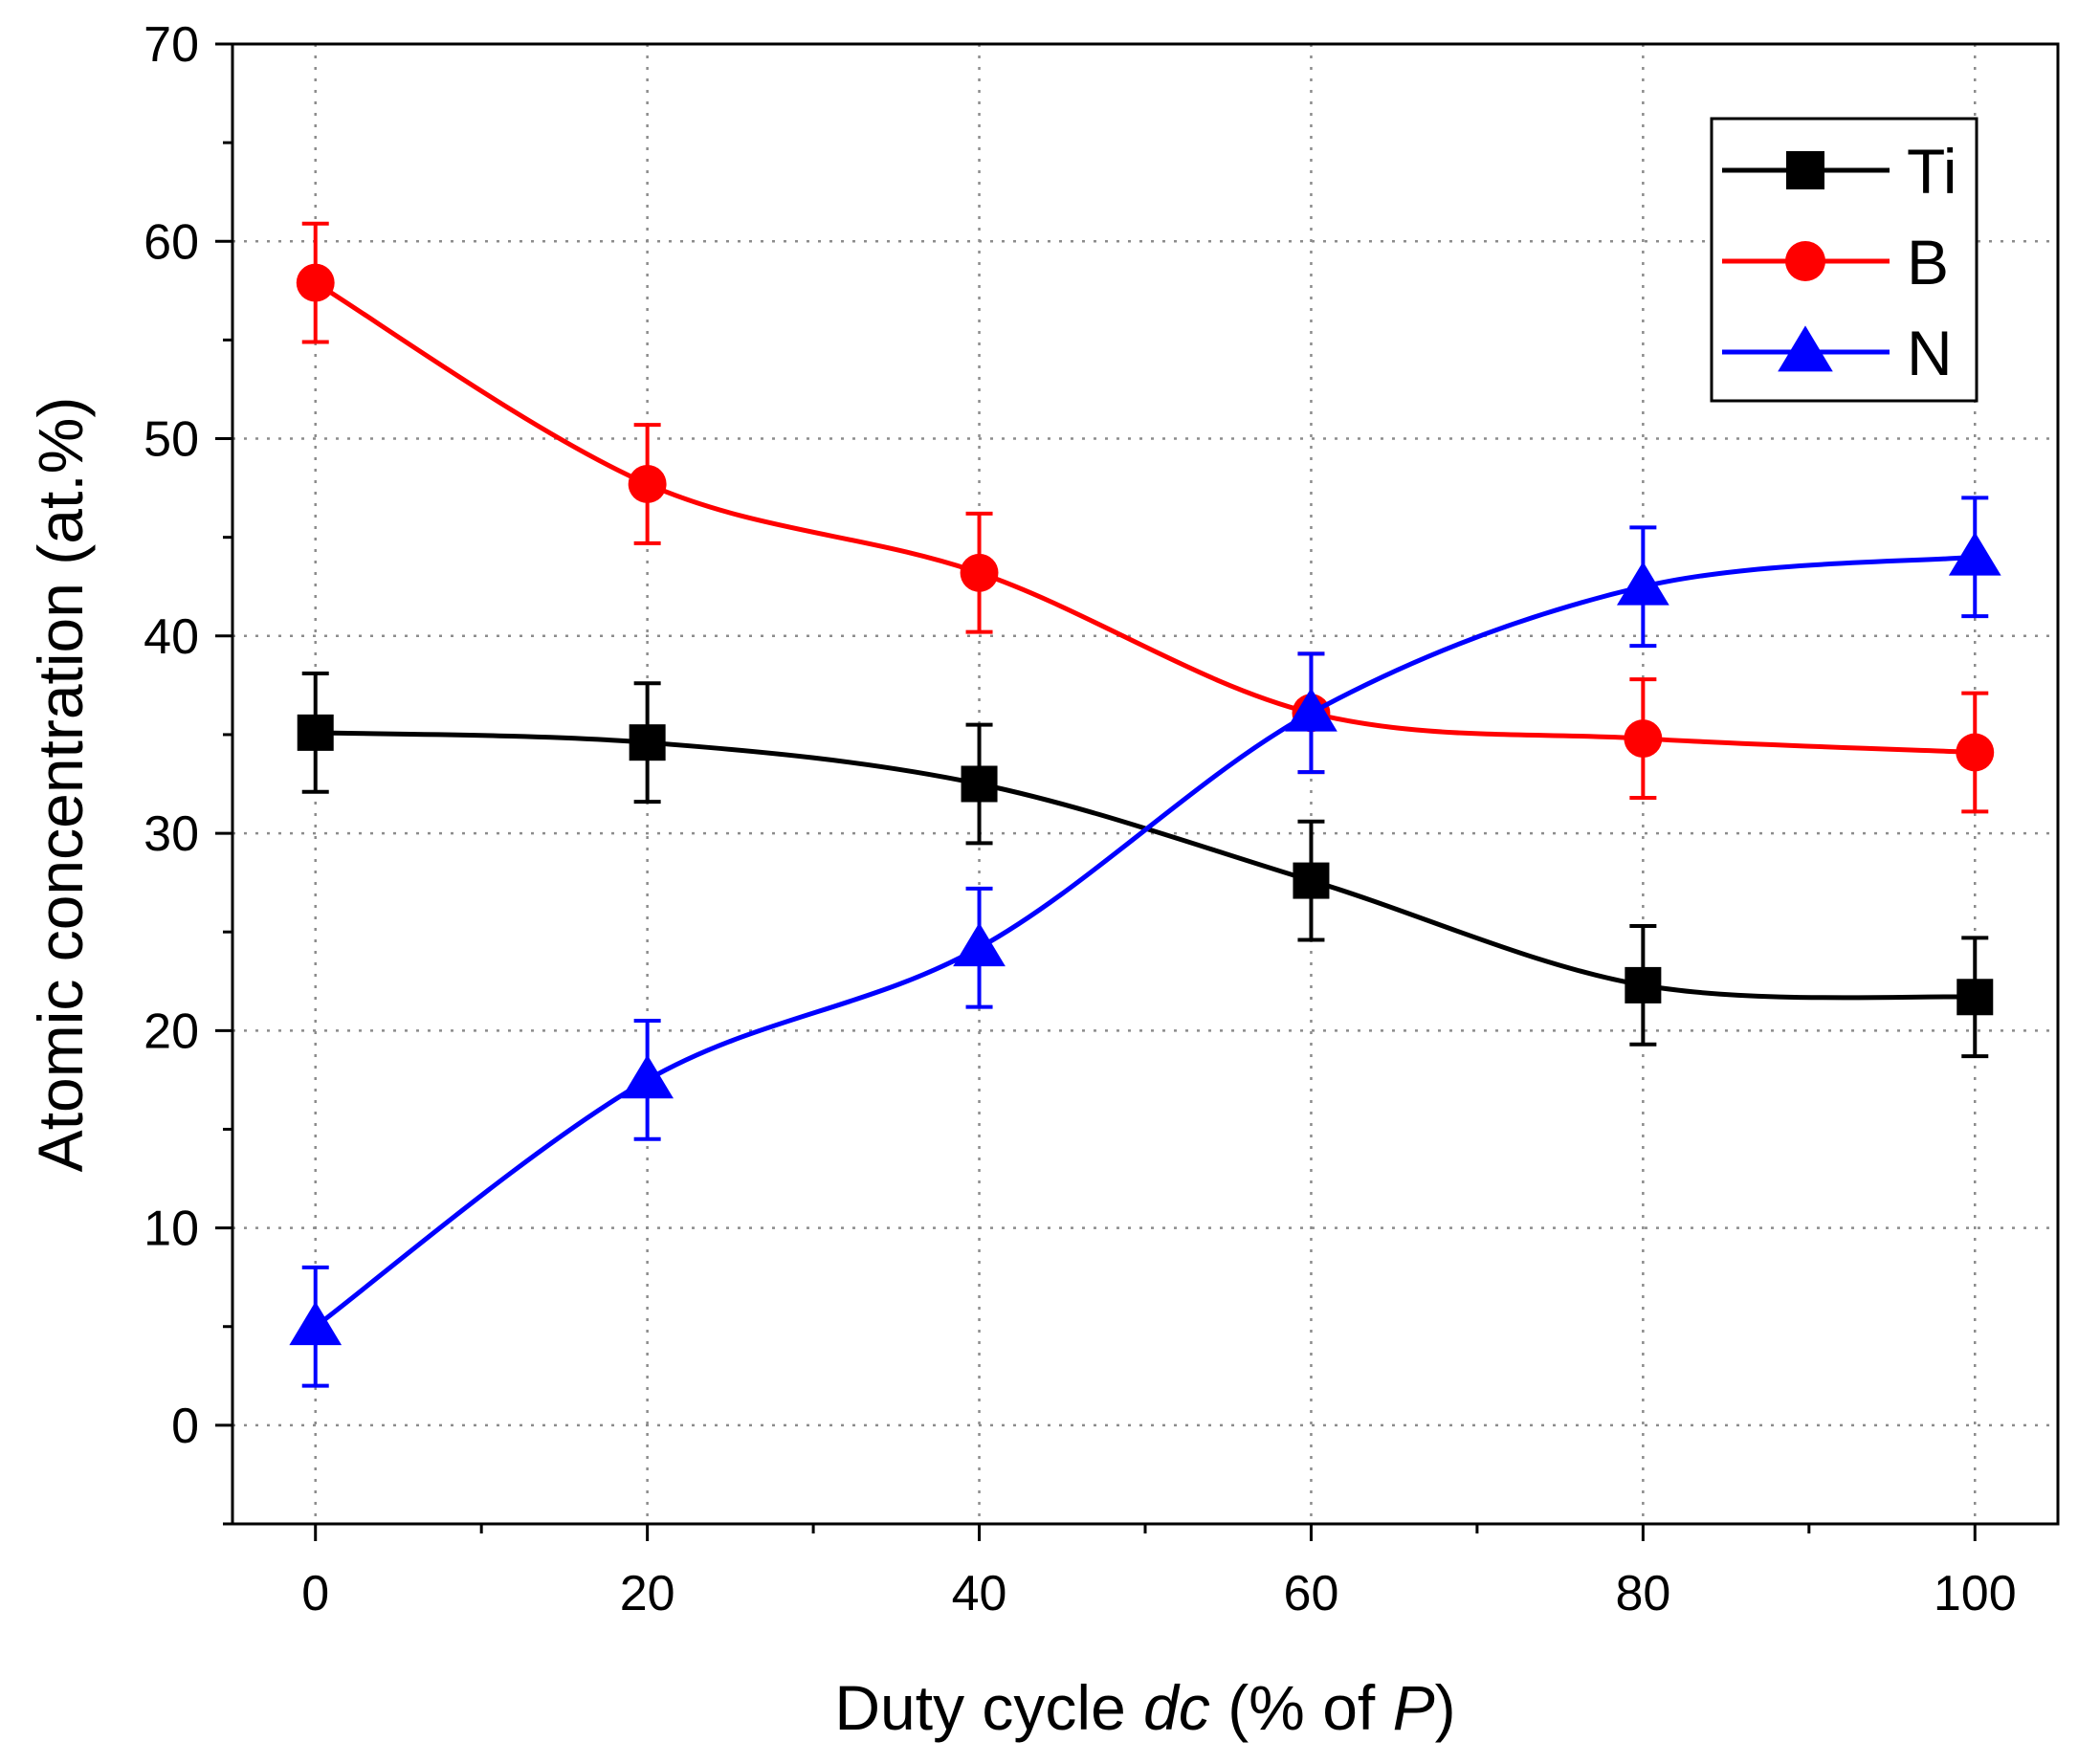 The image size is (2078, 1764). I want to click on x-axis-title-part: (% of, so click(1301, 1707).